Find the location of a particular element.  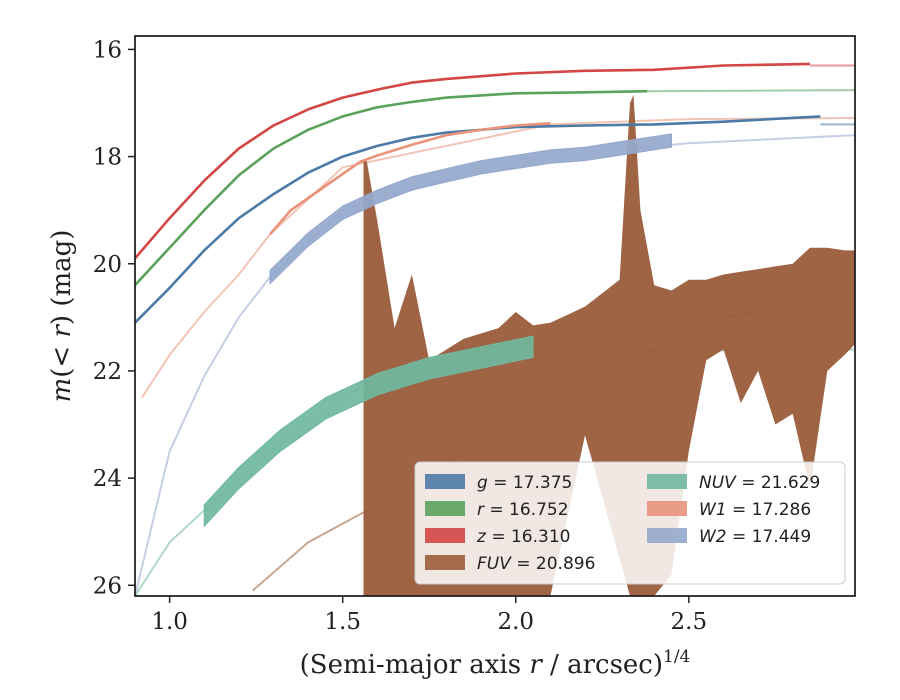

legend-swatch-W2 is located at coordinates (667, 535).